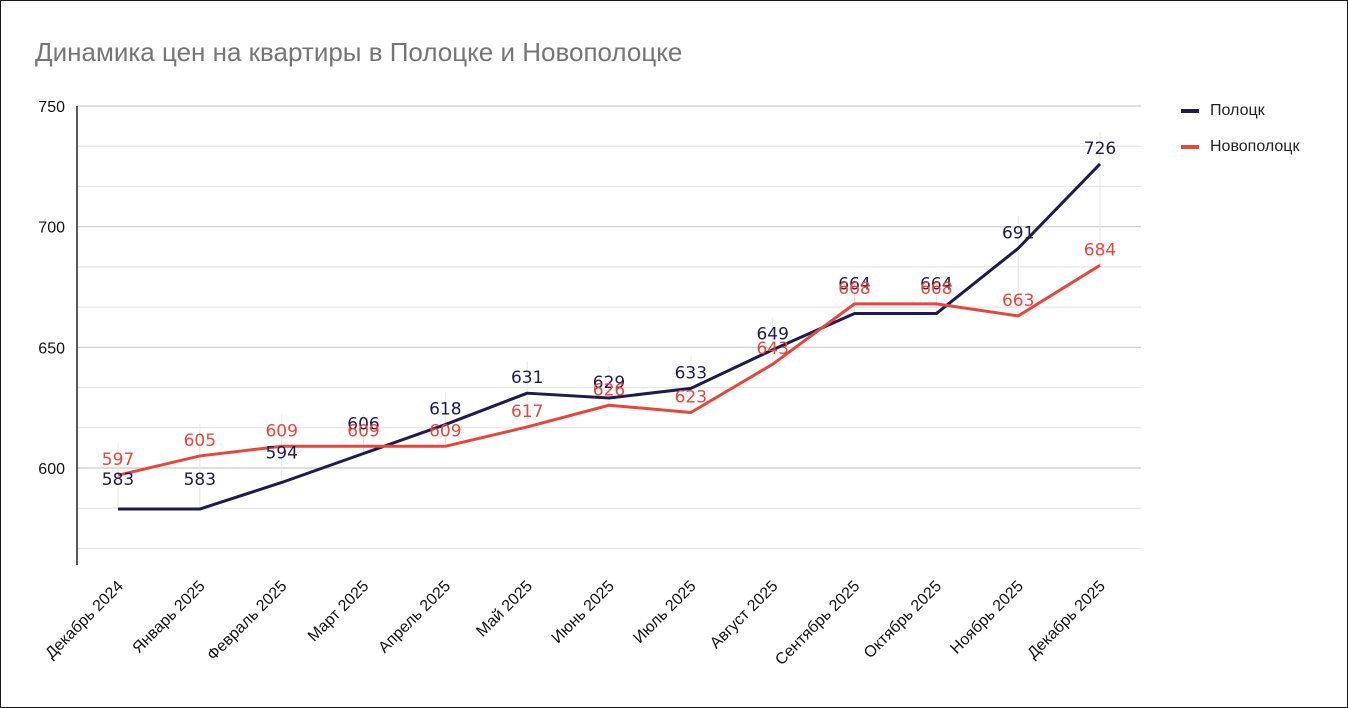 The width and height of the screenshot is (1348, 708). I want to click on x-tick-label: Август 2025, so click(744, 615).